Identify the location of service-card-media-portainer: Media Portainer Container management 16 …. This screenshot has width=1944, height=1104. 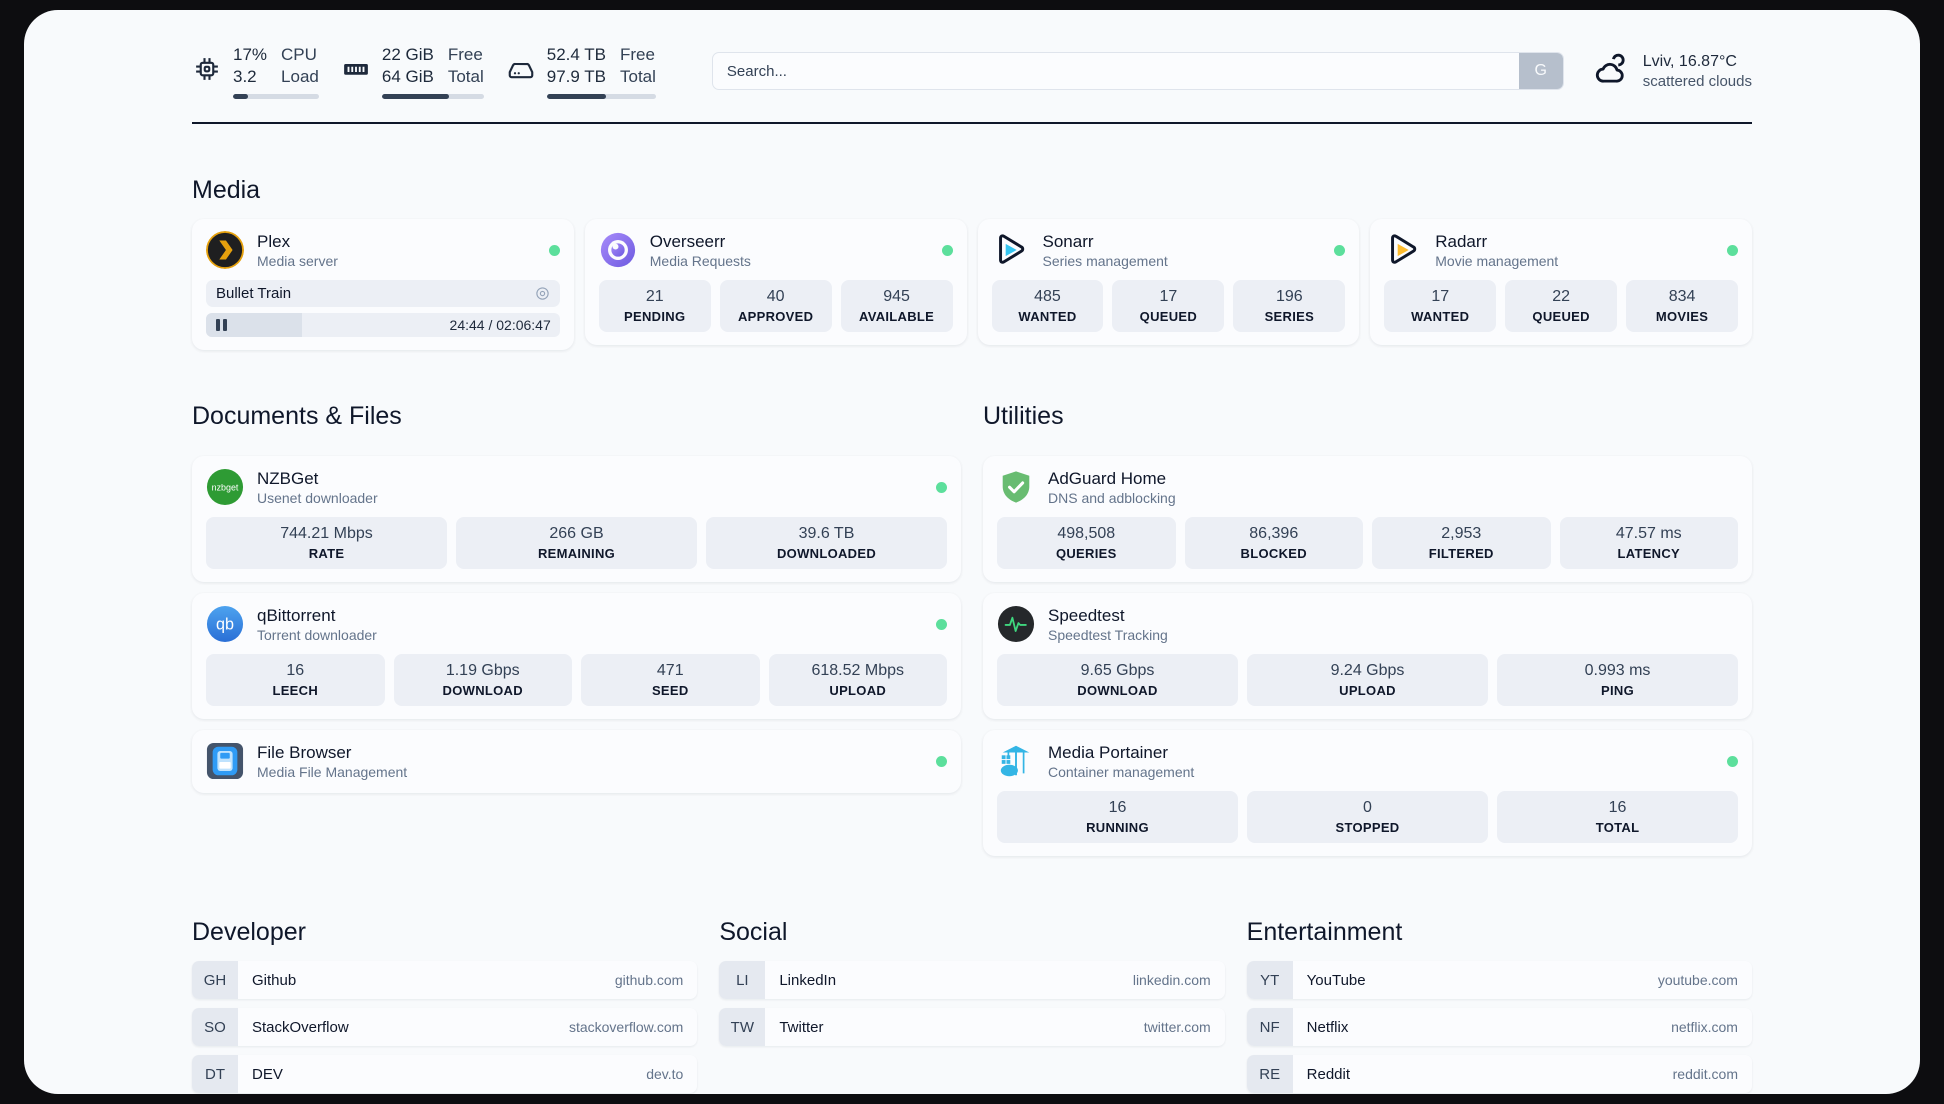
(1367, 793).